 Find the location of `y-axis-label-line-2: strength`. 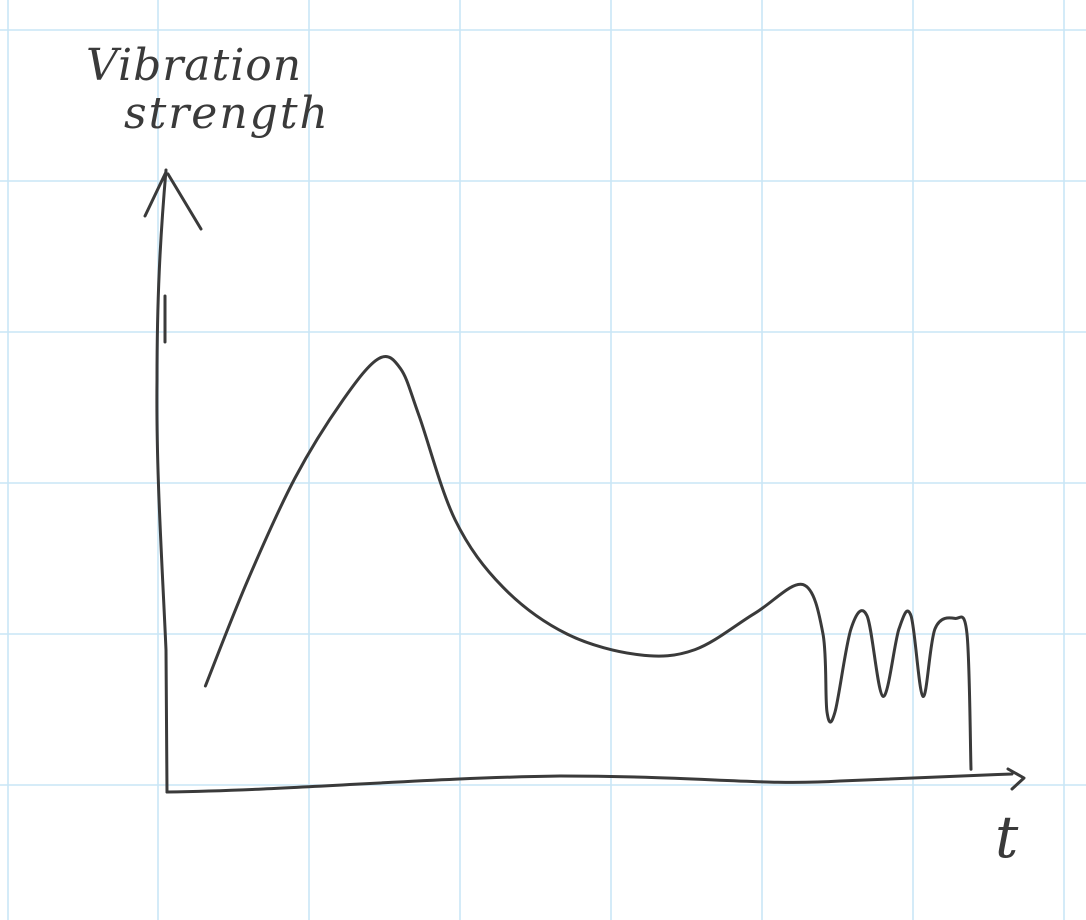

y-axis-label-line-2: strength is located at coordinates (227, 113).